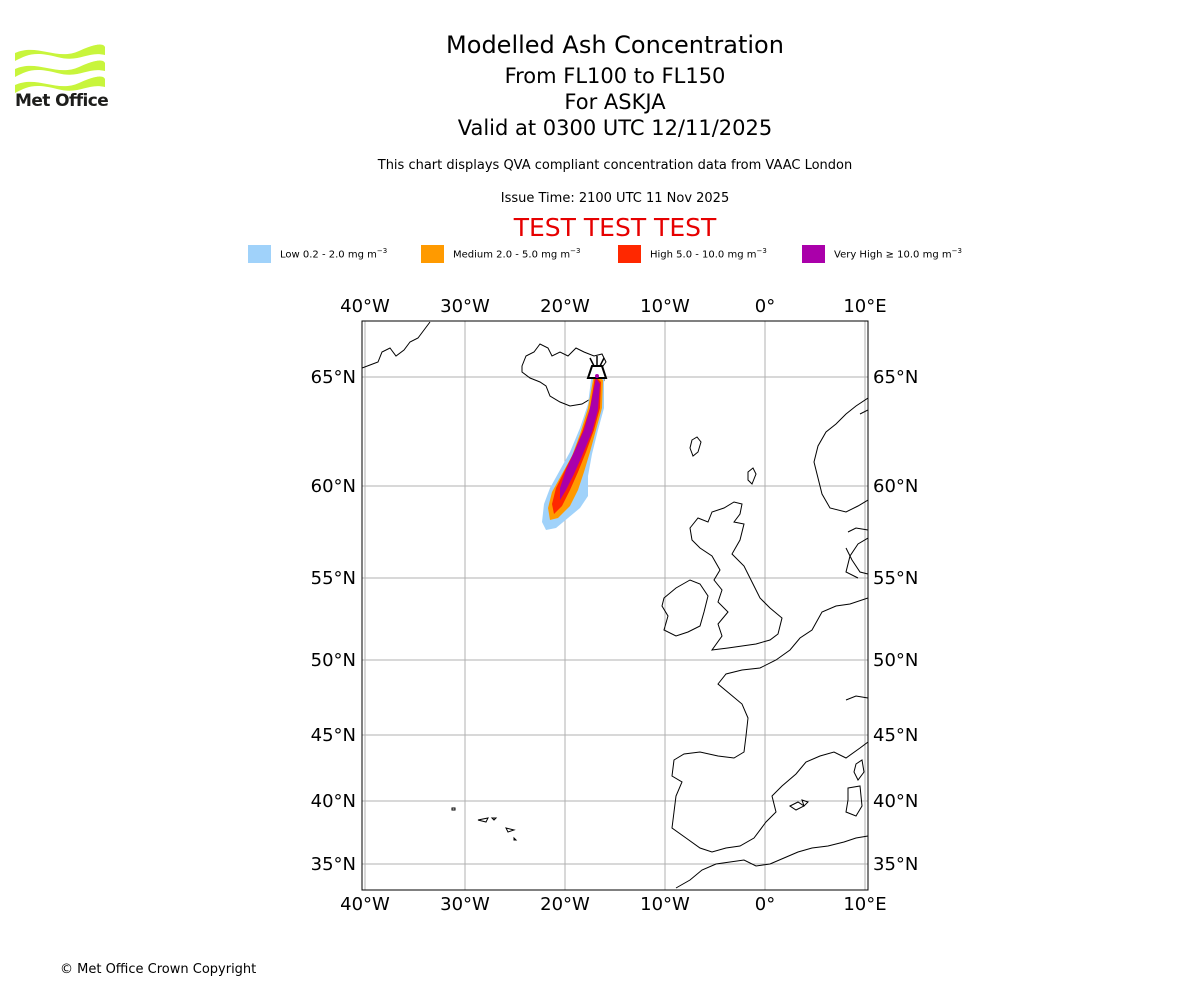 The width and height of the screenshot is (1200, 1000). I want to click on sardinia-coast, so click(854, 801).